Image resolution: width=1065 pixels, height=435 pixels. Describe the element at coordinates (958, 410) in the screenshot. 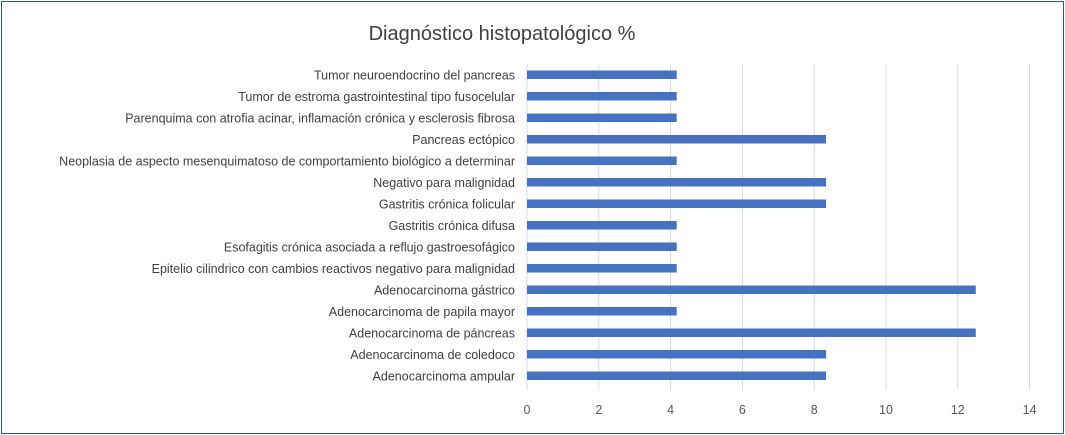

I see `x-tick-label: 12` at that location.